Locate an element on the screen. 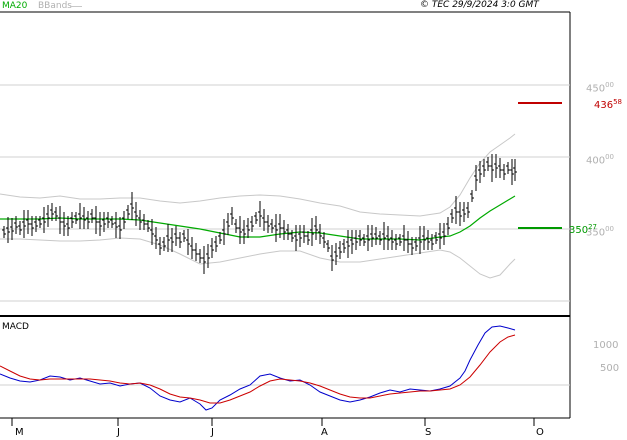 This screenshot has height=440, width=627. macd-tick-500: 500 is located at coordinates (610, 368).